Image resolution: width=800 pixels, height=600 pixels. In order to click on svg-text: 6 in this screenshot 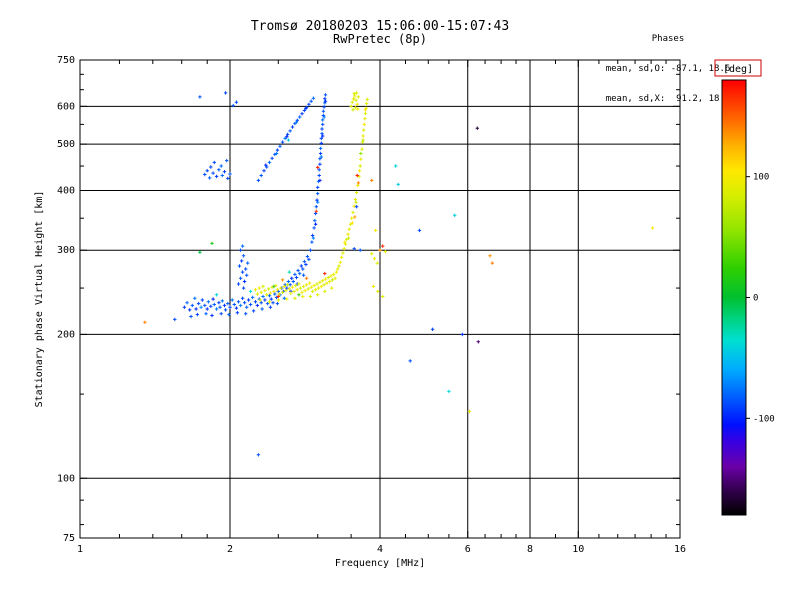, I will do `click(468, 549)`.